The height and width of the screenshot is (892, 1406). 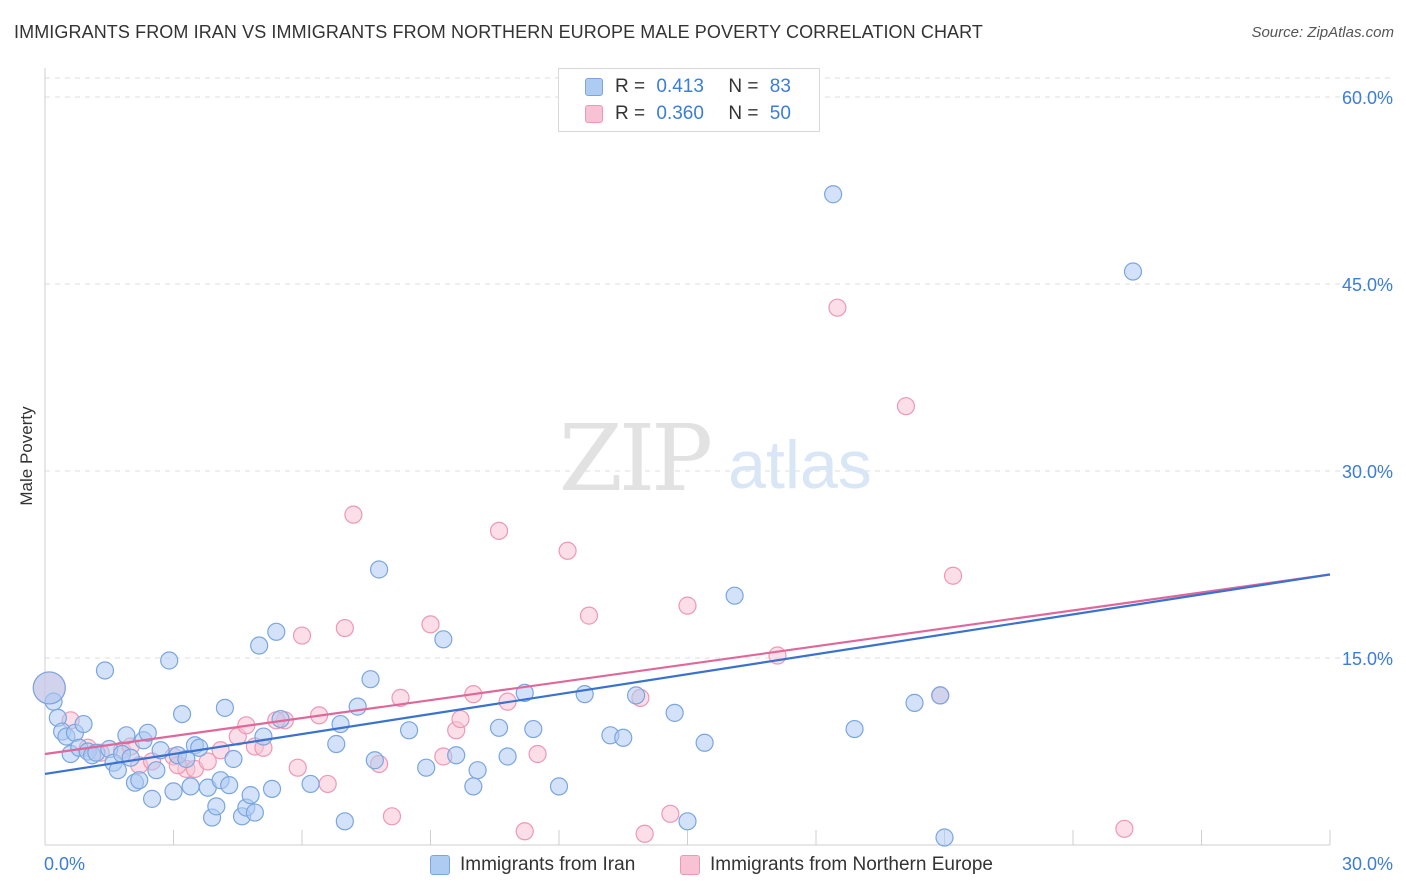 What do you see at coordinates (64, 864) in the screenshot?
I see `x-tick-label: 0.0%` at bounding box center [64, 864].